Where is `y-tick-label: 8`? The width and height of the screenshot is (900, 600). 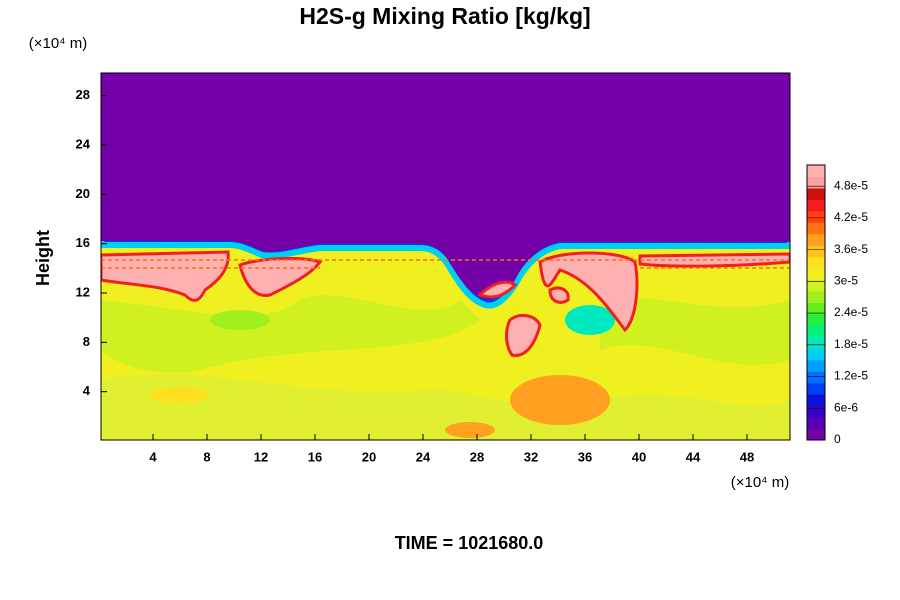
y-tick-label: 8 is located at coordinates (86, 341).